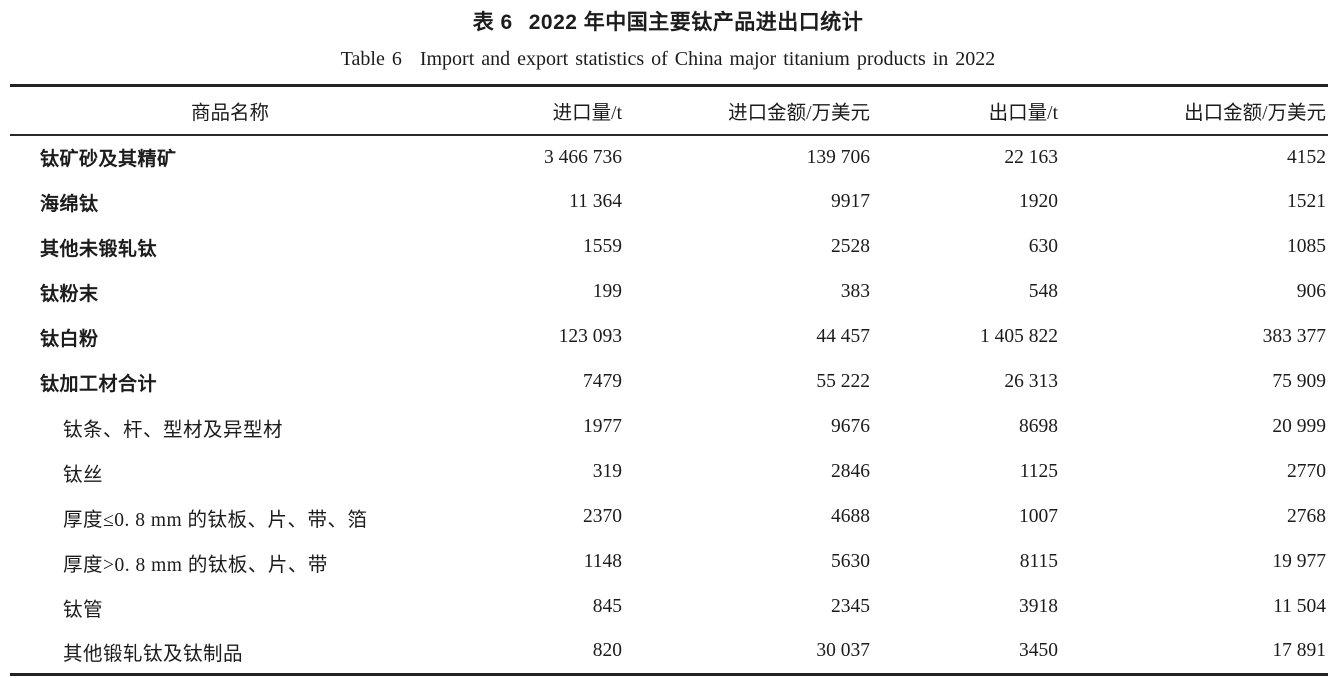  What do you see at coordinates (83, 610) in the screenshot?
I see `product-name-cell: 钛管` at bounding box center [83, 610].